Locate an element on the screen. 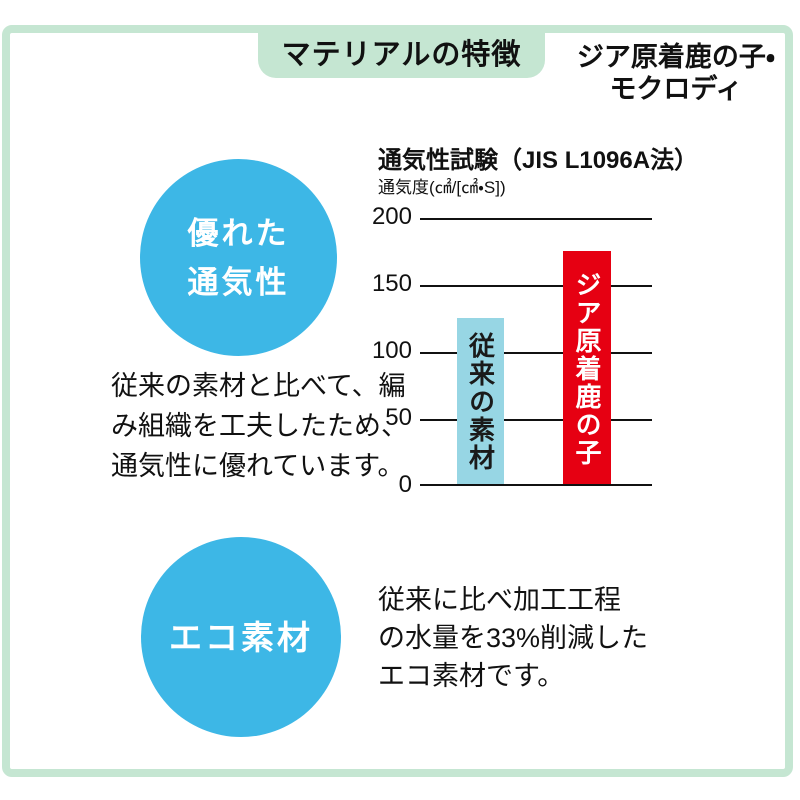  bar-conventional-material: 従来の素材 is located at coordinates (480, 402).